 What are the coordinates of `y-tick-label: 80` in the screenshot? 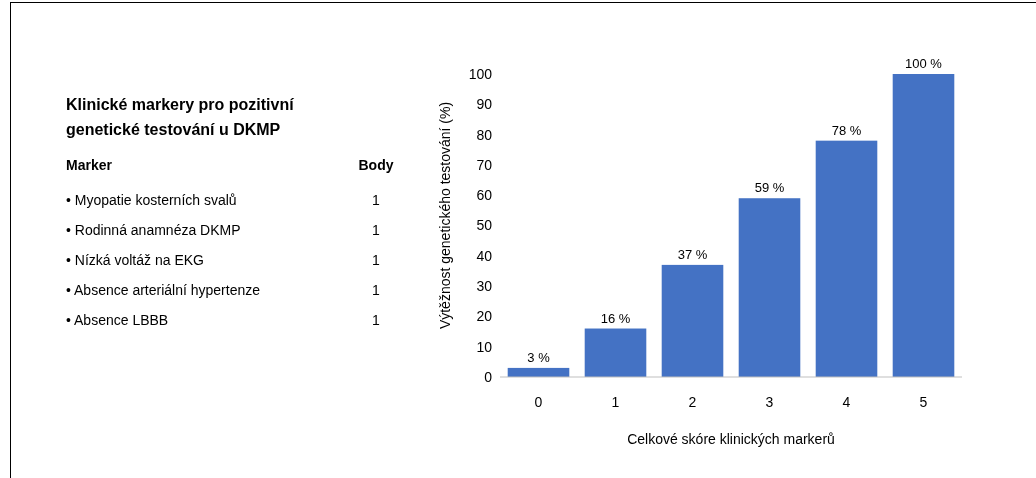 It's located at (484, 134).